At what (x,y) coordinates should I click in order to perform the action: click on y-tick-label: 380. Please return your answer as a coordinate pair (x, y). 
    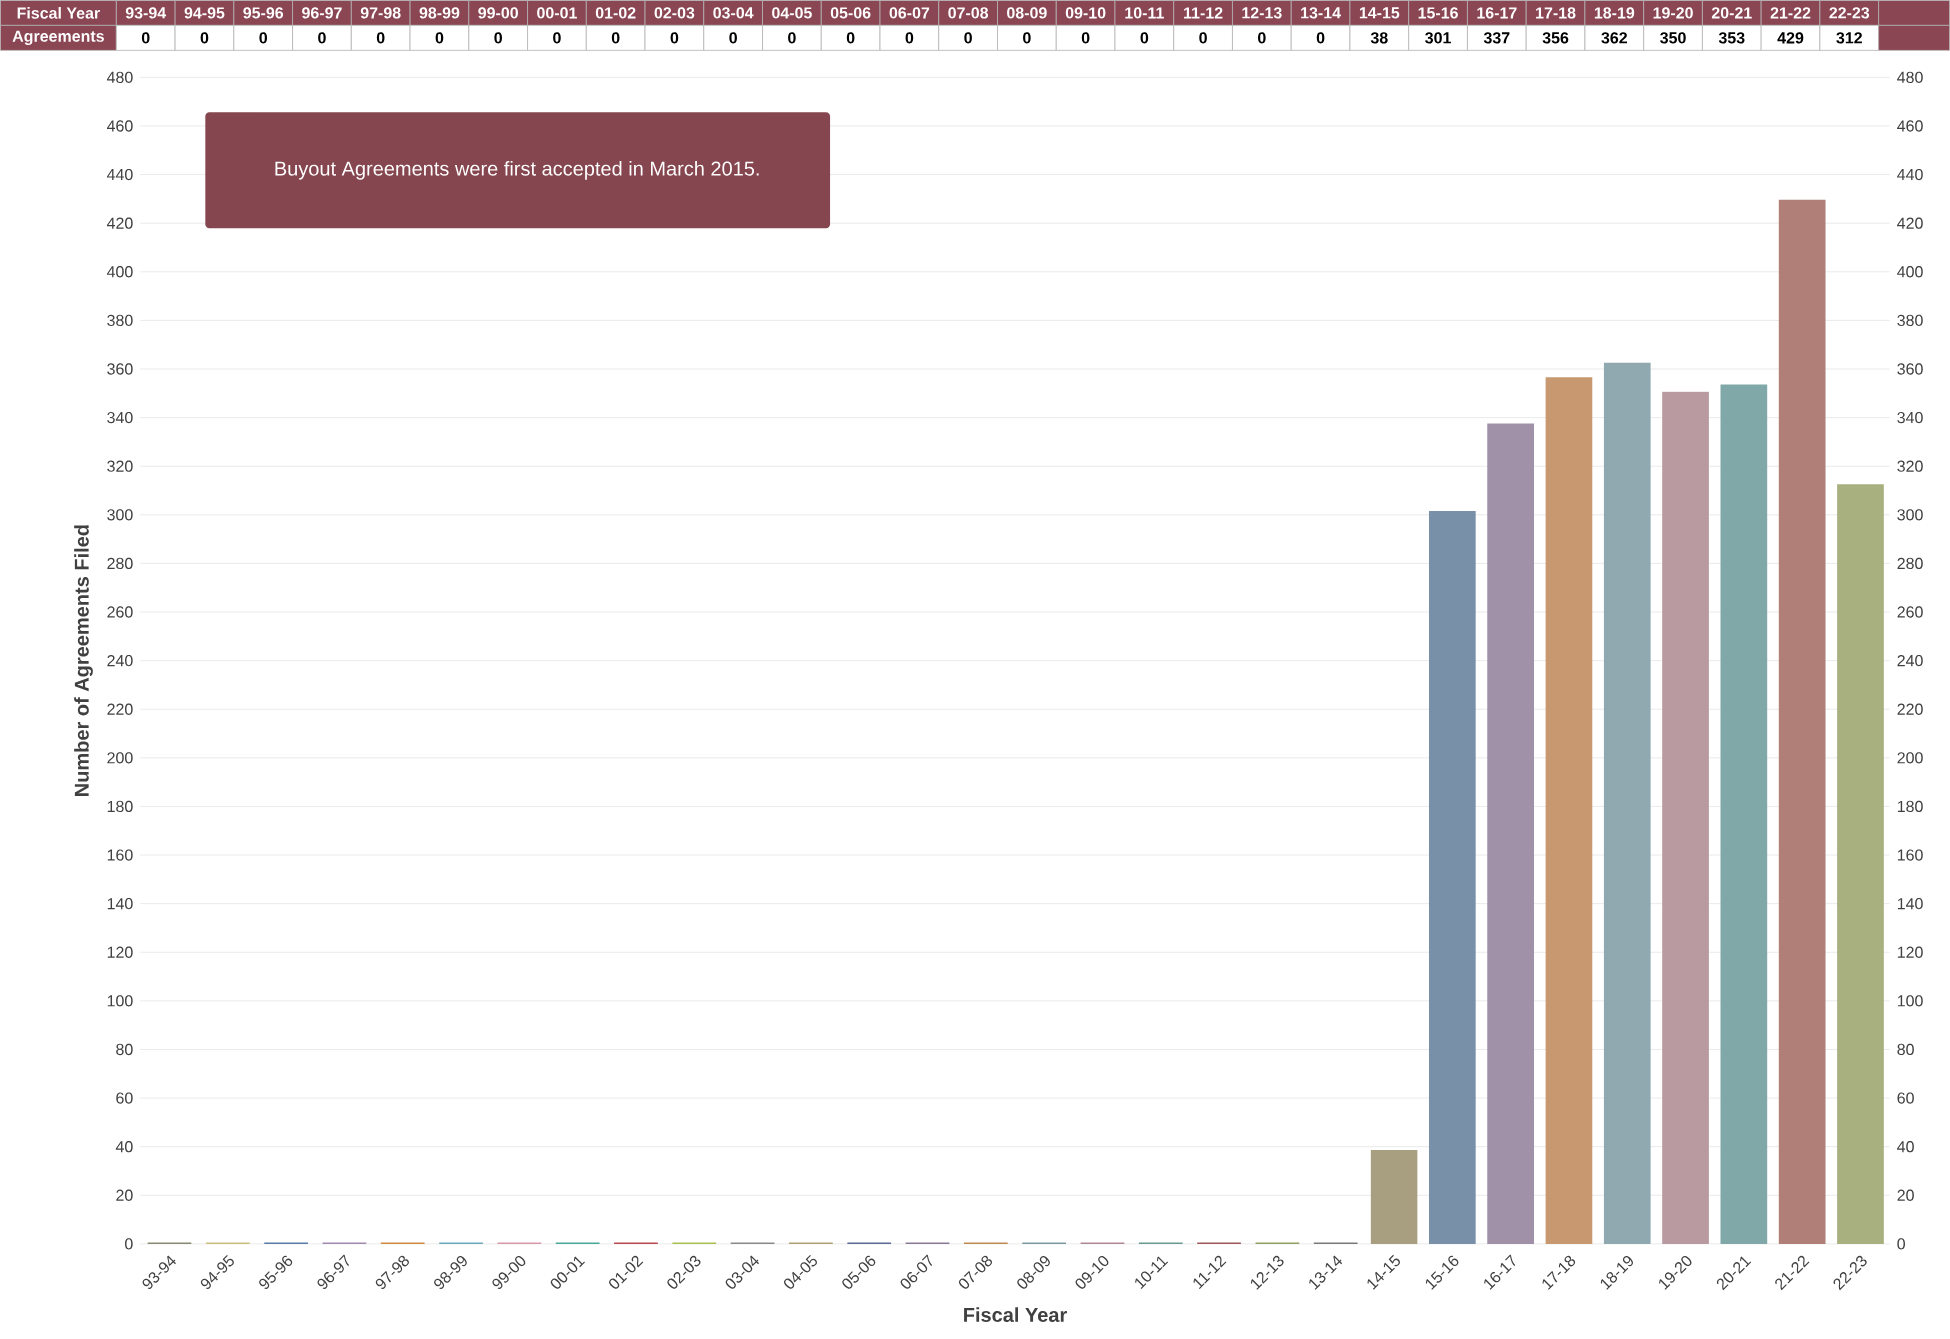
    Looking at the image, I should click on (120, 320).